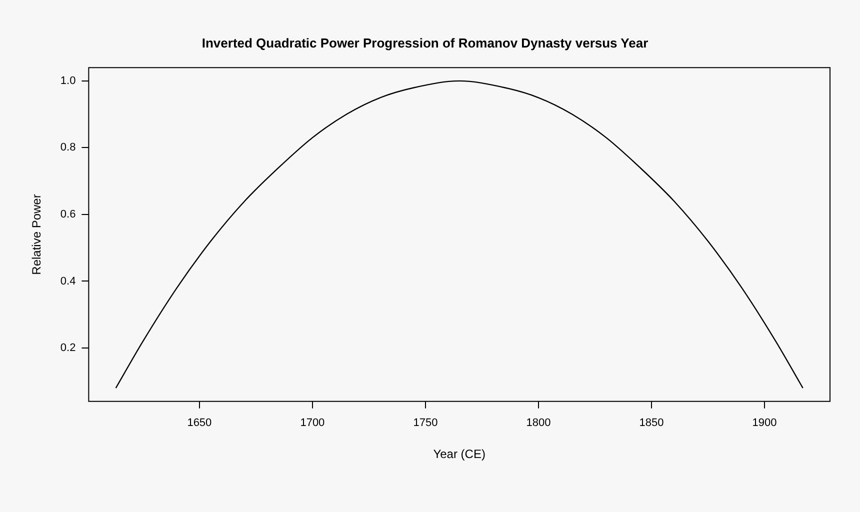  Describe the element at coordinates (68, 281) in the screenshot. I see `y-tick-label: 0.4` at that location.